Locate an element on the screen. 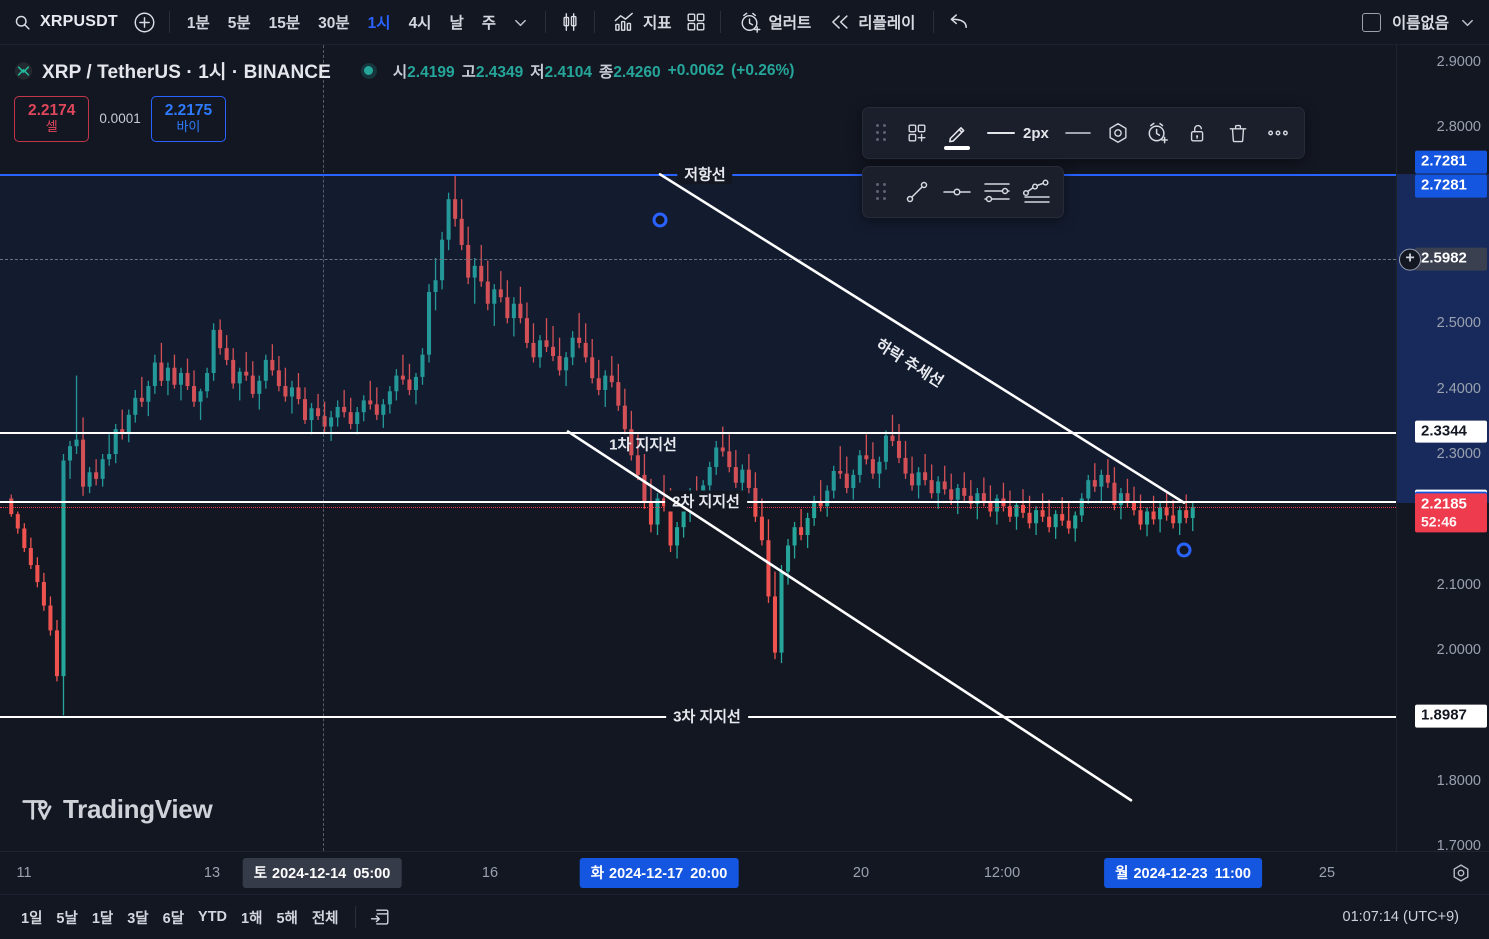 The width and height of the screenshot is (1489, 939). range-3m: 3달 is located at coordinates (138, 918).